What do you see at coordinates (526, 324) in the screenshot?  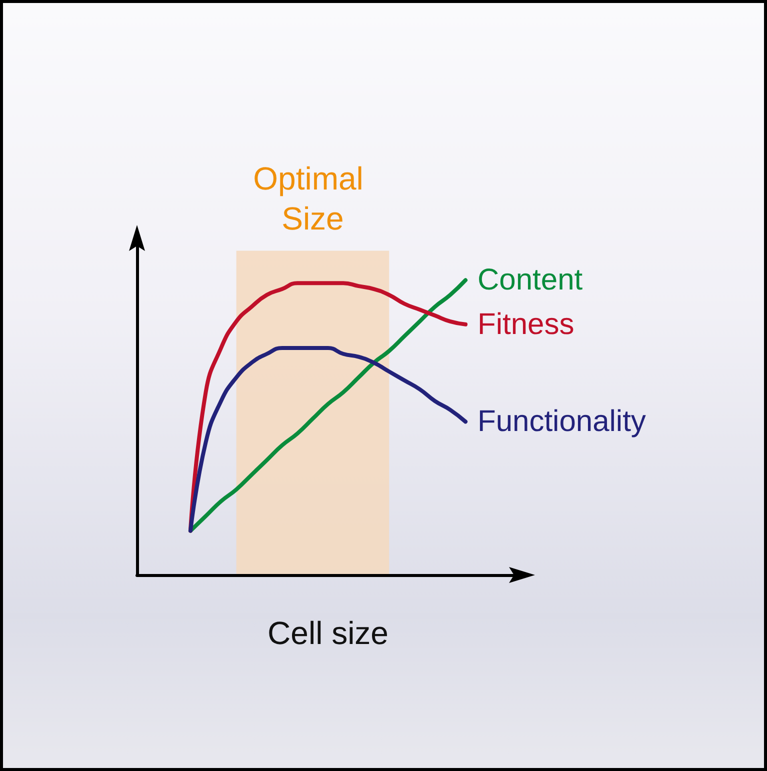 I see `series-label: Fitness` at bounding box center [526, 324].